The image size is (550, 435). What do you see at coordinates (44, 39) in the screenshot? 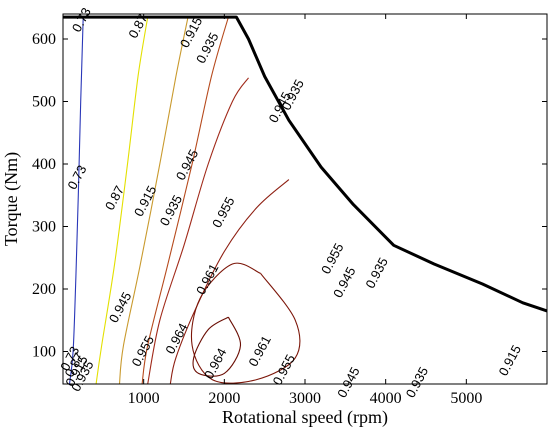
I see `y-tick-label: 600` at bounding box center [44, 39].